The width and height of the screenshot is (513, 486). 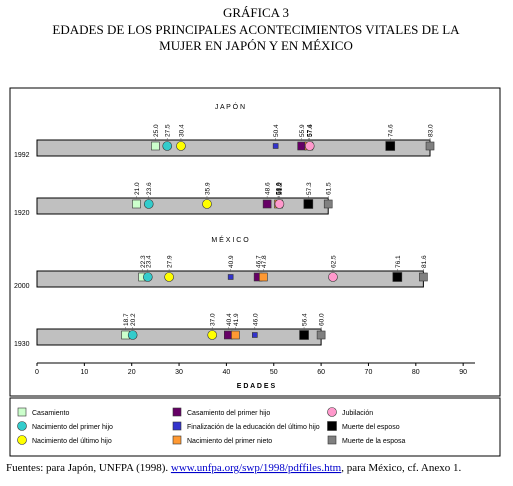 I want to click on value-label: 30.4, so click(x=181, y=130).